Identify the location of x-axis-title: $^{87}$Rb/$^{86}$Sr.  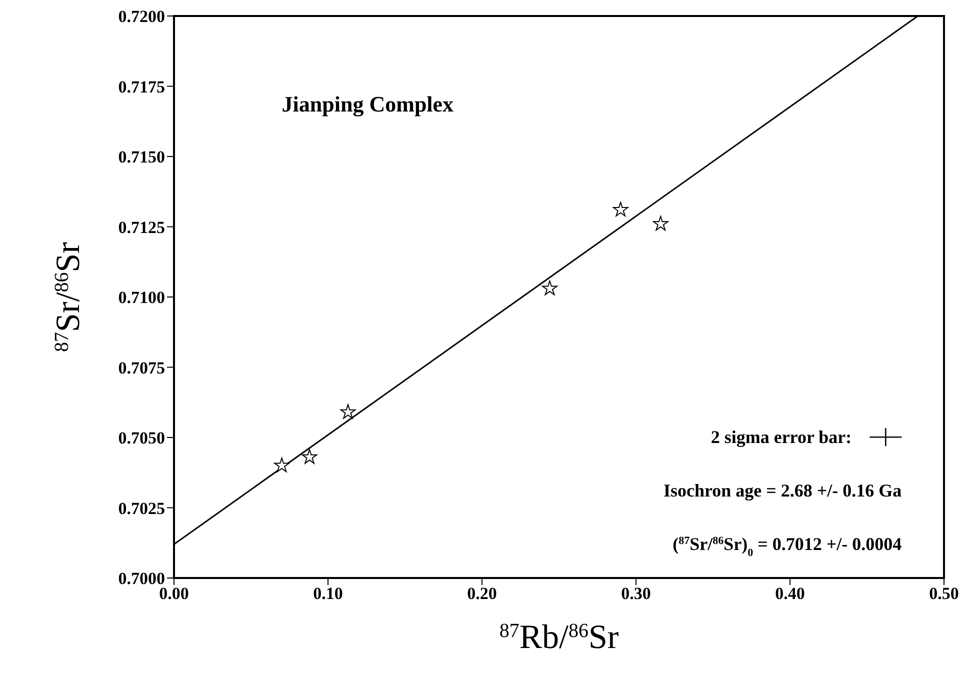
(559, 637).